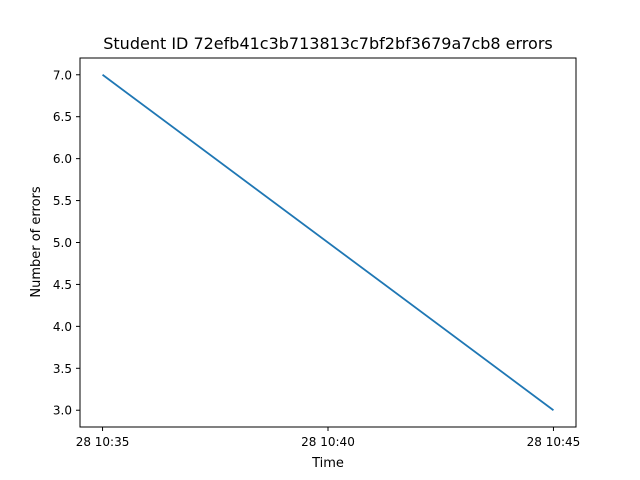 This screenshot has height=480, width=640. Describe the element at coordinates (36, 241) in the screenshot. I see `y-axis-label: Number of errors` at that location.